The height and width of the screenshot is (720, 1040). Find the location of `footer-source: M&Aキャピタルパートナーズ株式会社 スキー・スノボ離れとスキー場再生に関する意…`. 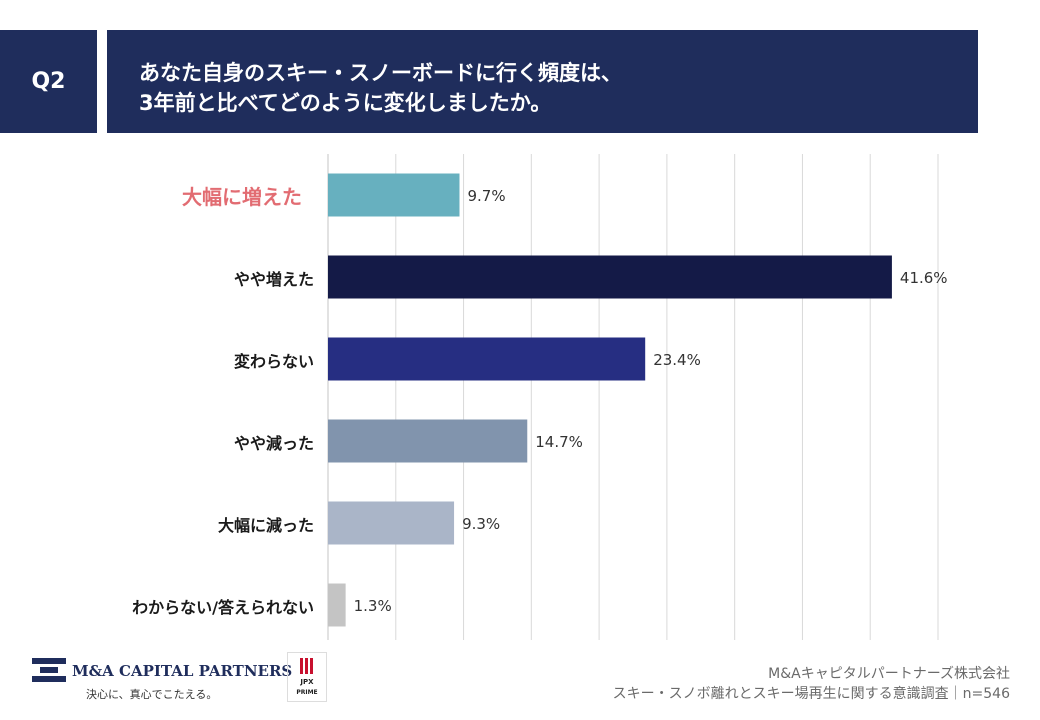

footer-source: M&Aキャピタルパートナーズ株式会社 スキー・スノボ離れとスキー場再生に関する意… is located at coordinates (811, 684).